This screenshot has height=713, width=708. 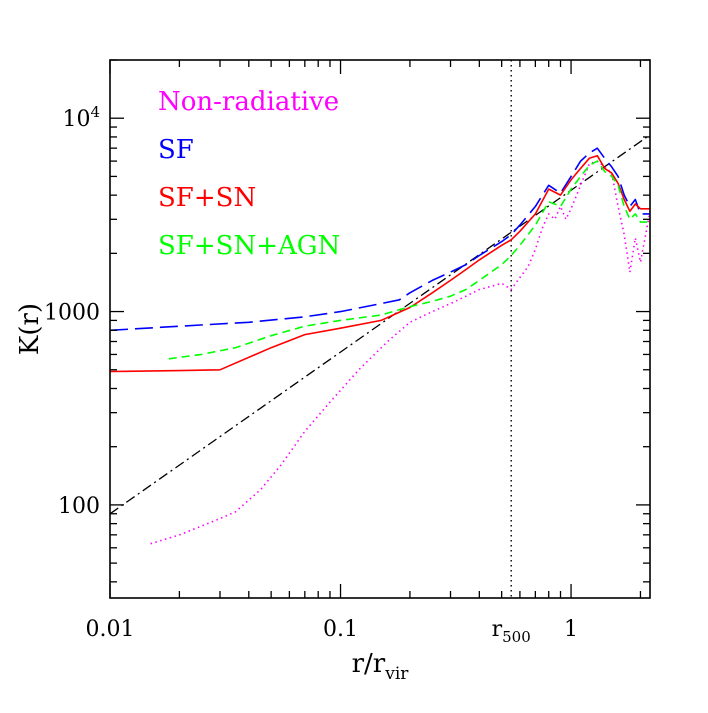 I want to click on y-tick-label: 1000, so click(x=72, y=313).